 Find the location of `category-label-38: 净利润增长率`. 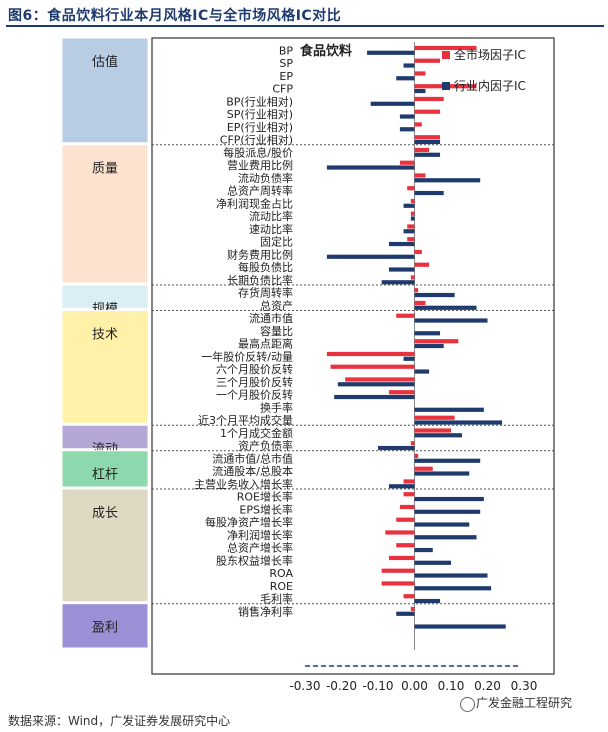

category-label-38: 净利润增长率 is located at coordinates (260, 535).